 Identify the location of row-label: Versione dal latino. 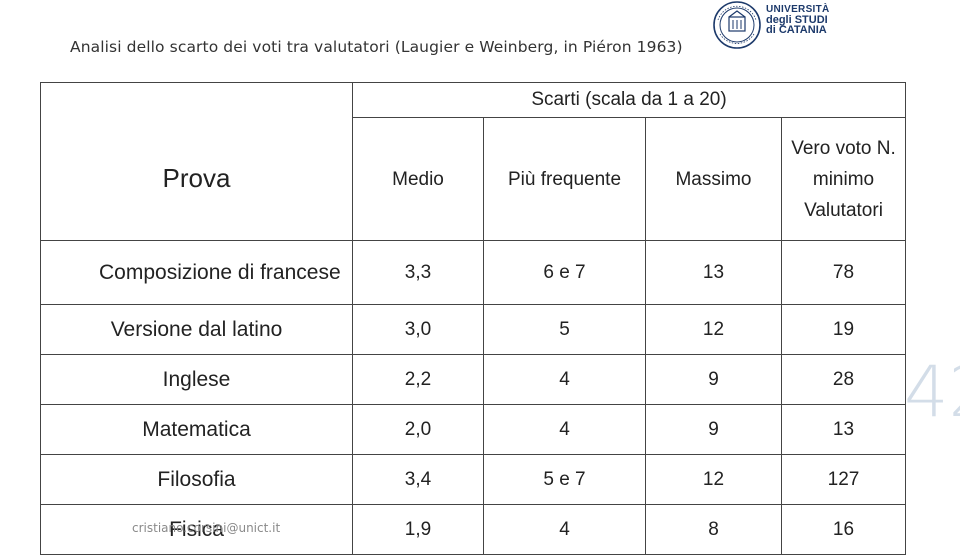
(196, 329).